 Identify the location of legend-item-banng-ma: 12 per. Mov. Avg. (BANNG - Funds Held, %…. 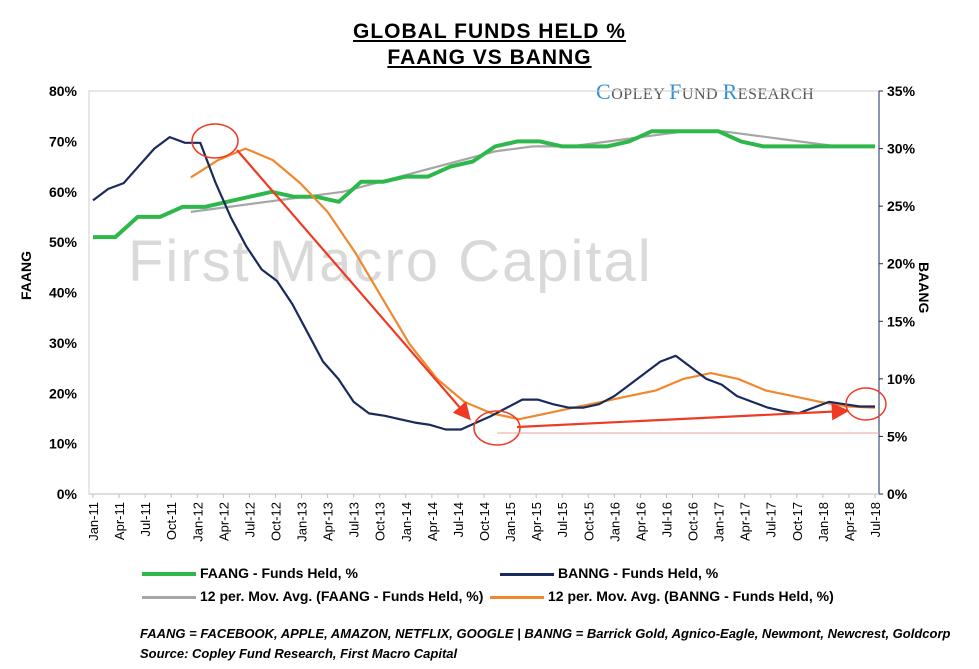
(662, 596).